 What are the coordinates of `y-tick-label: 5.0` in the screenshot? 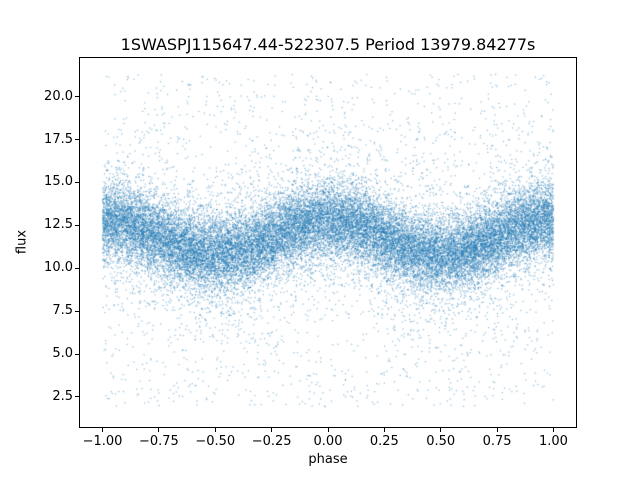 It's located at (62, 354).